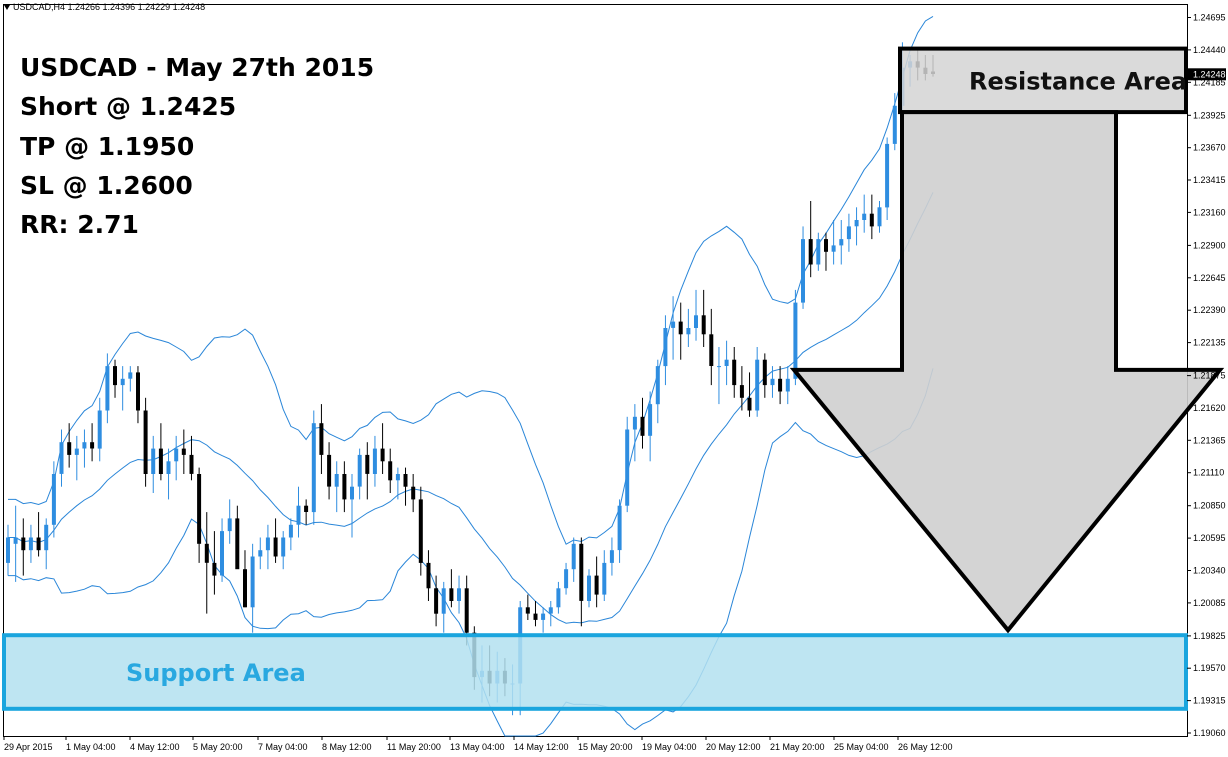 This screenshot has width=1228, height=757. Describe the element at coordinates (477, 747) in the screenshot. I see `x-tick-label: 13 May 04:00` at that location.